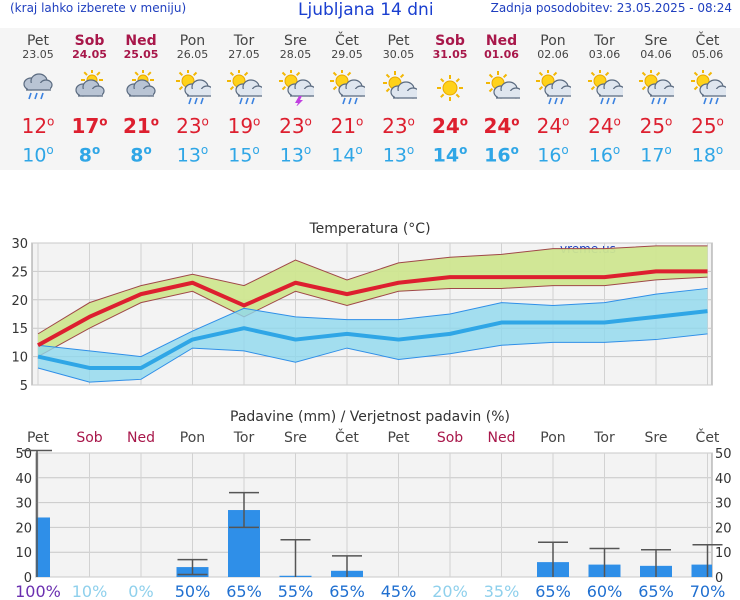 The height and width of the screenshot is (600, 740). I want to click on probability-label: 20%, so click(450, 591).